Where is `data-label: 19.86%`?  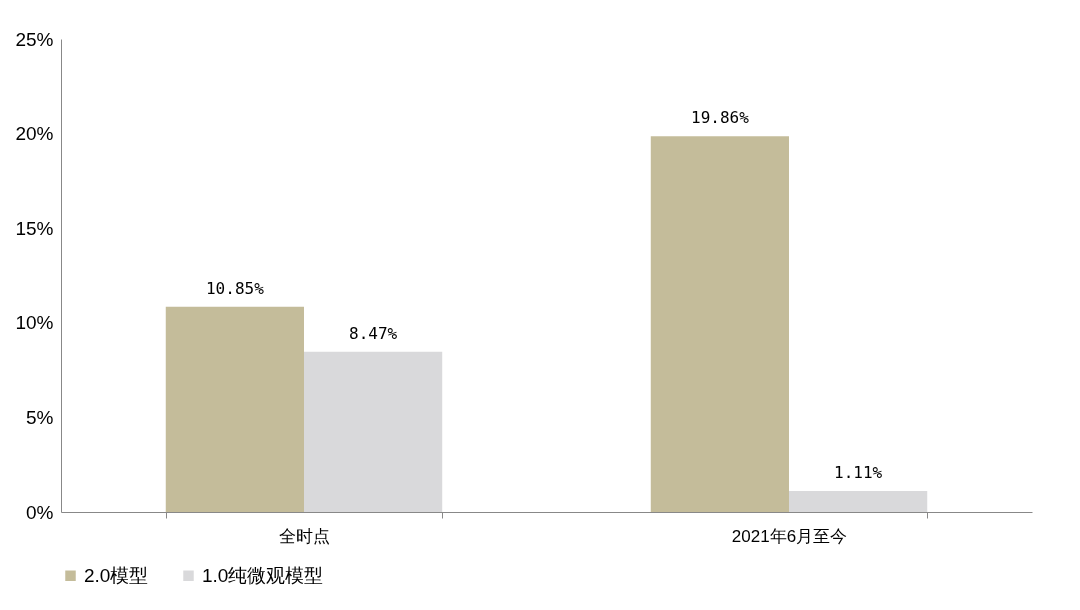
data-label: 19.86% is located at coordinates (720, 118).